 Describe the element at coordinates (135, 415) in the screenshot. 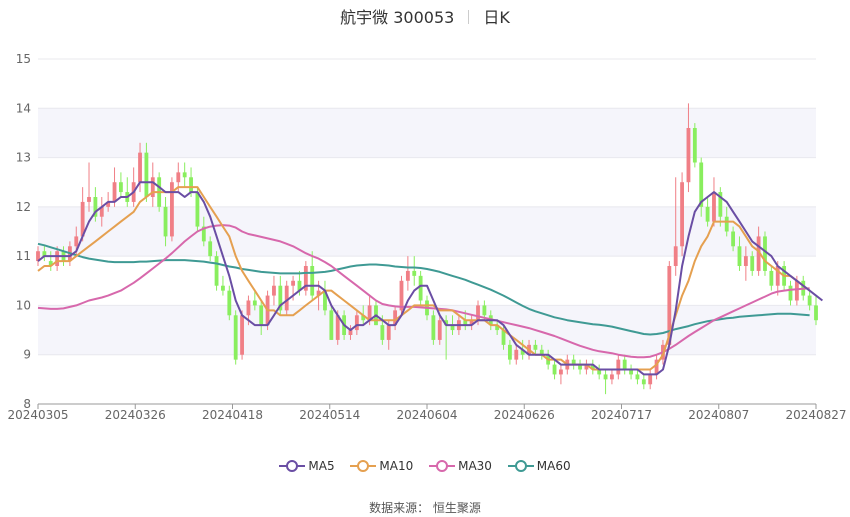

I see `x-tick-label: 20240326` at that location.